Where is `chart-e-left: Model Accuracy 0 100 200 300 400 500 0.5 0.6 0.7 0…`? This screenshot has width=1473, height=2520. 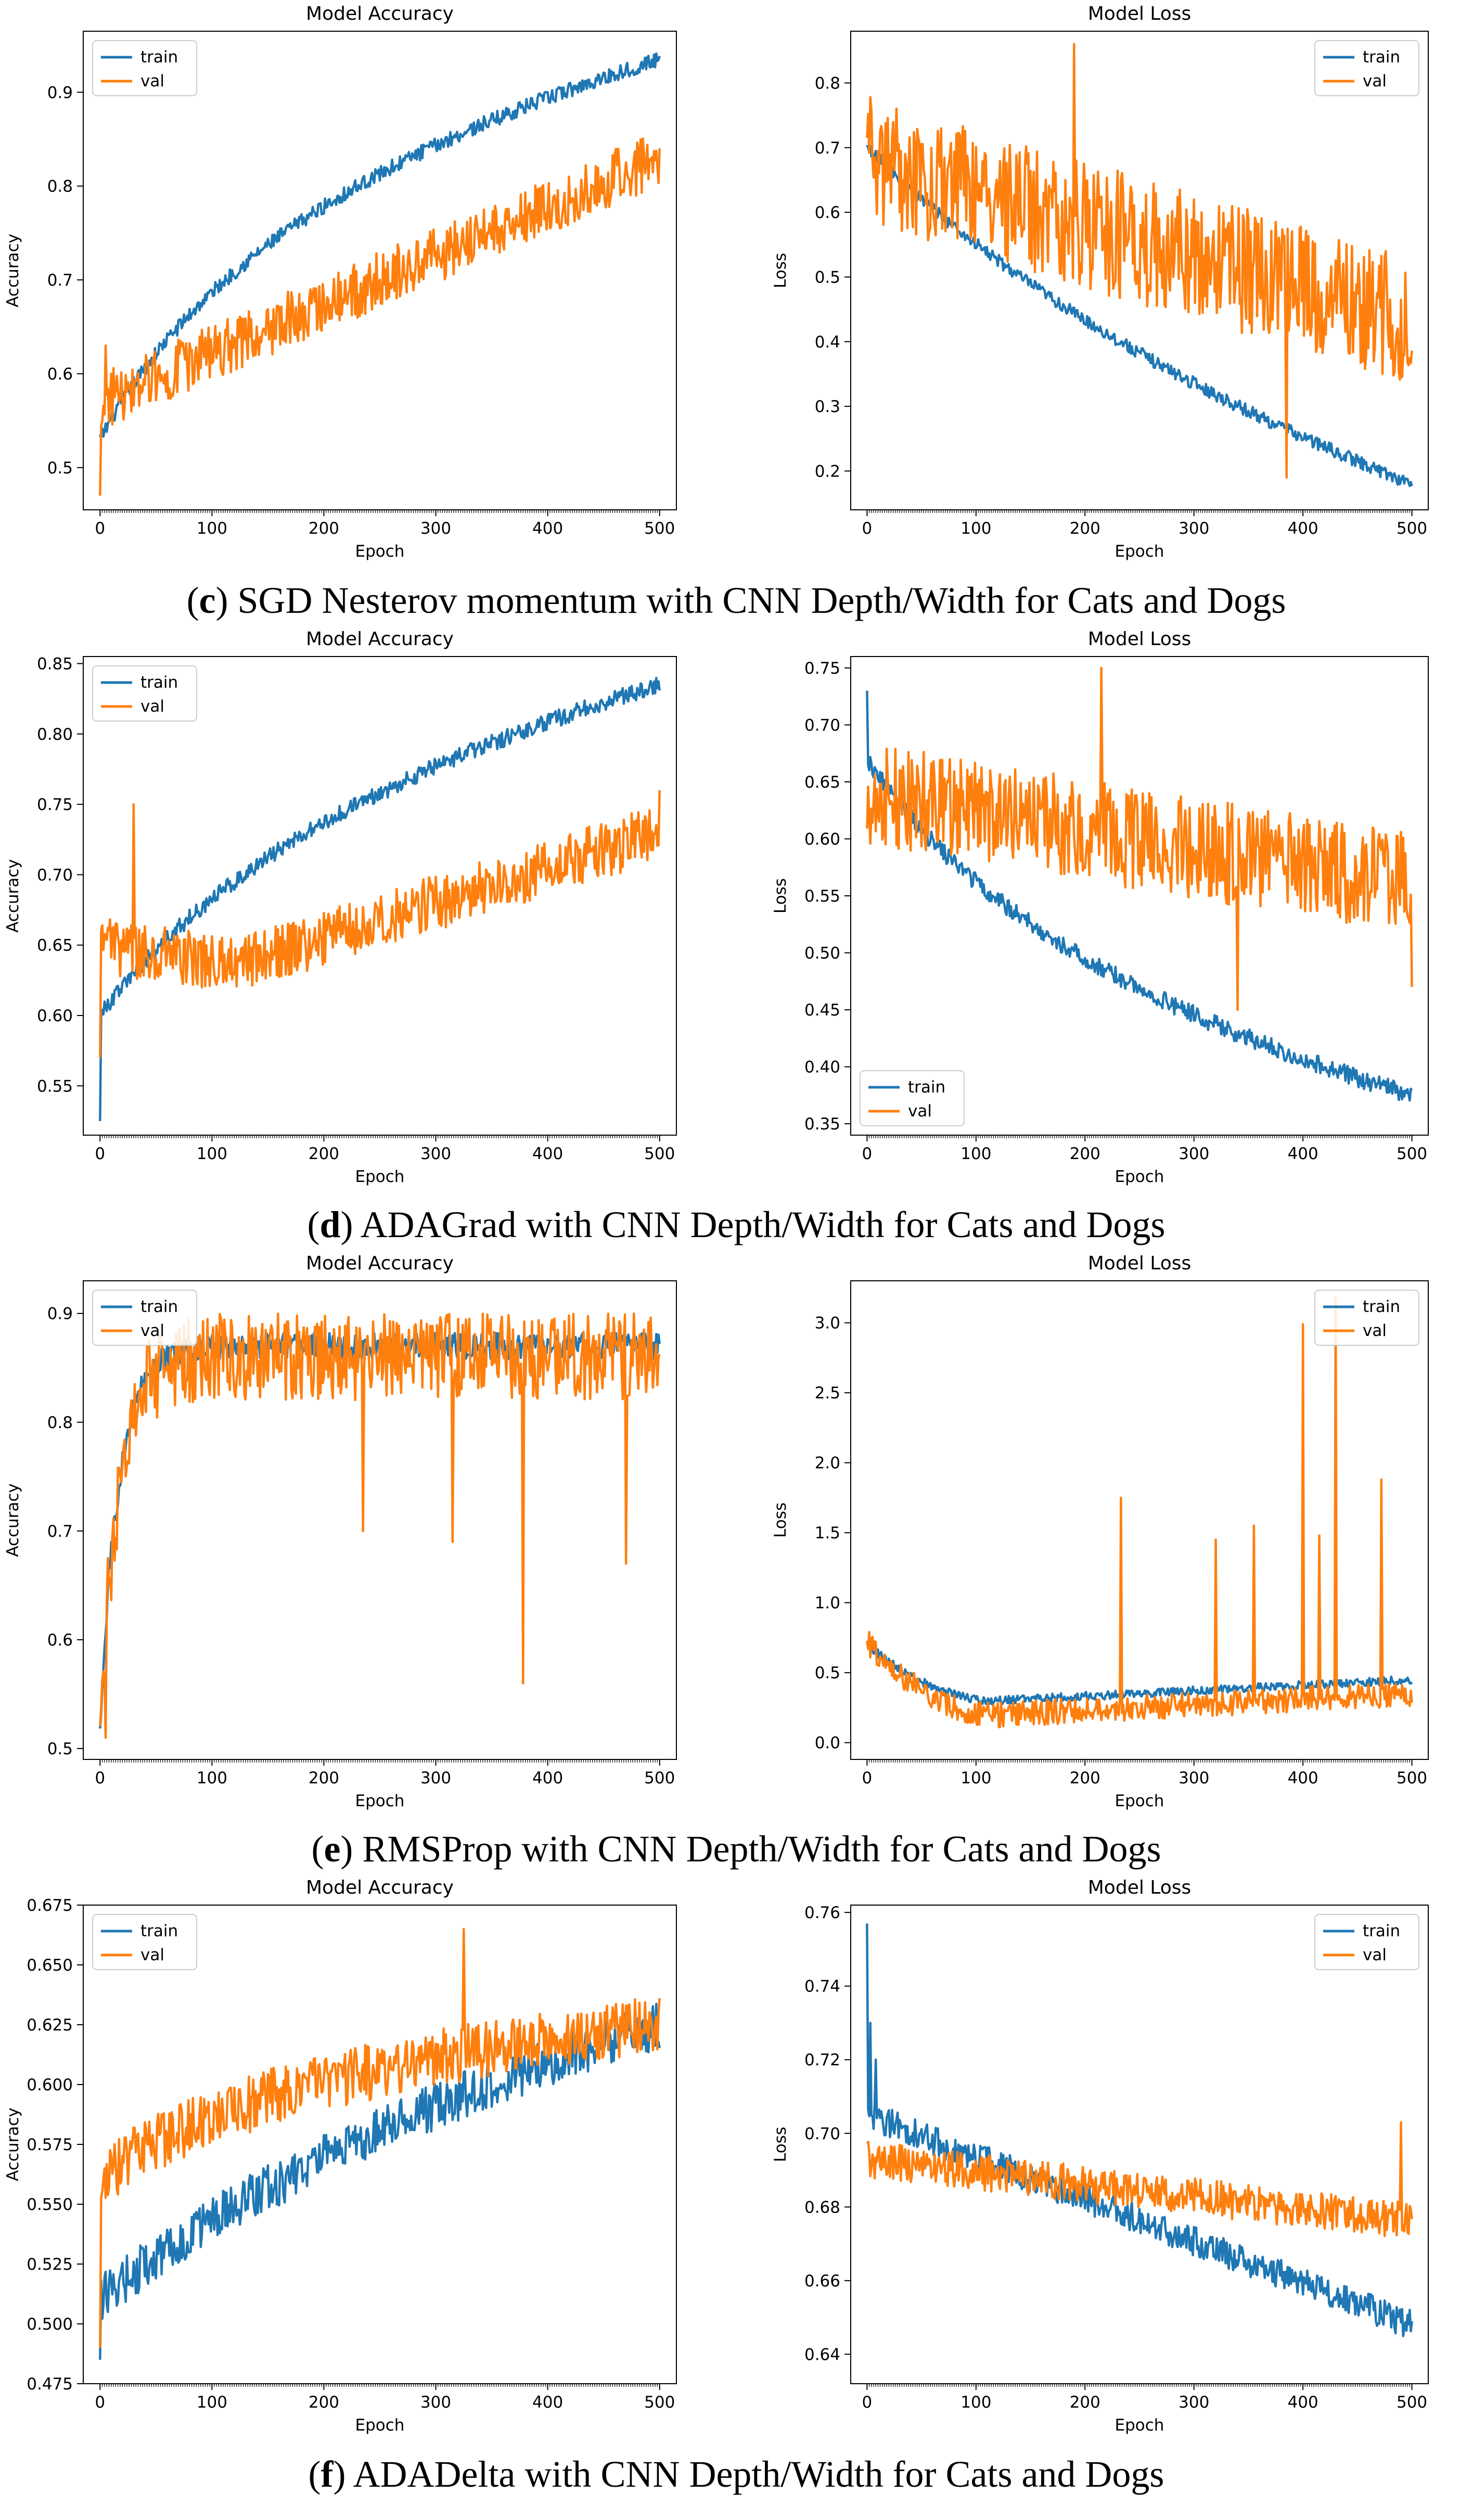
chart-e-left: Model Accuracy 0 100 200 300 400 500 0.5 0.6 0.7 0… is located at coordinates (340, 1531).